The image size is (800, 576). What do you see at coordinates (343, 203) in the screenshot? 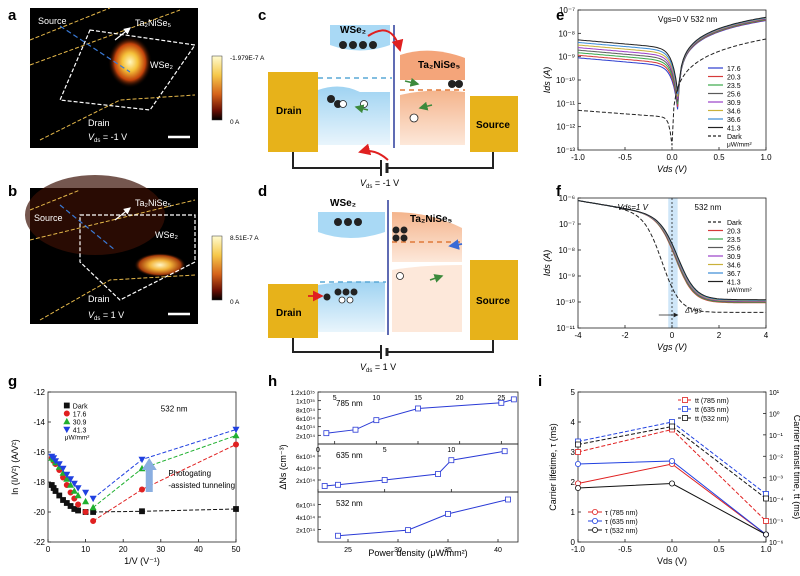
I see `d-wse-label: WSe₂` at bounding box center [343, 203].